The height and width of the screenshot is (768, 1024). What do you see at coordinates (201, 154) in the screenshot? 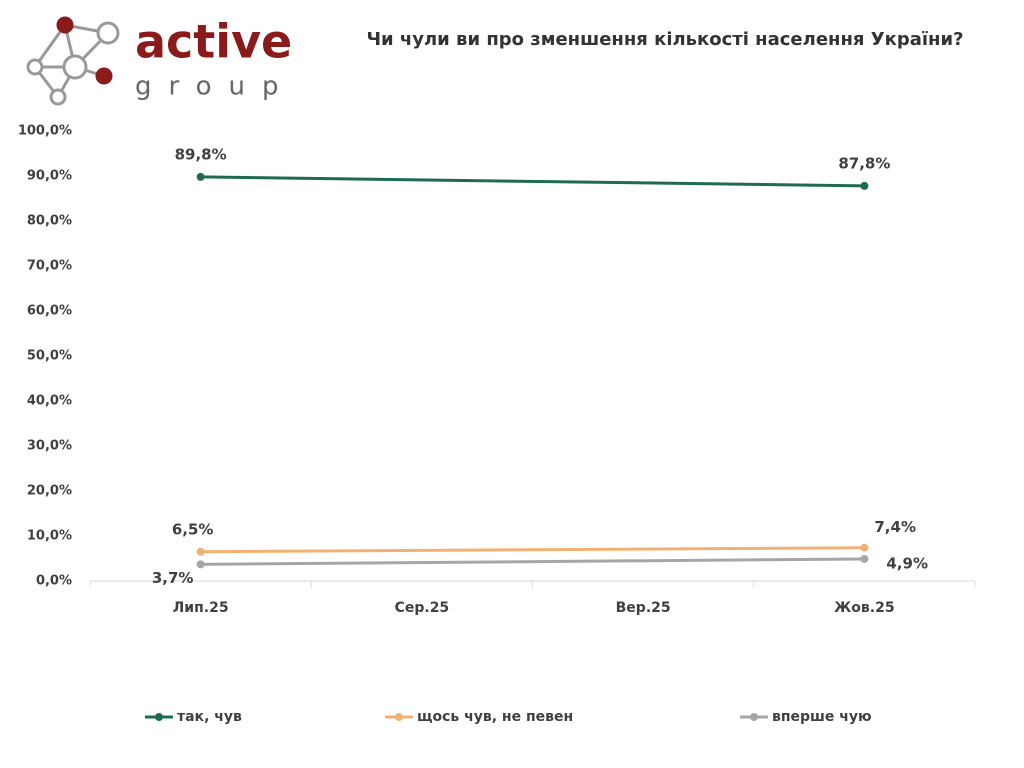
I see `data-label: 89,8%` at bounding box center [201, 154].